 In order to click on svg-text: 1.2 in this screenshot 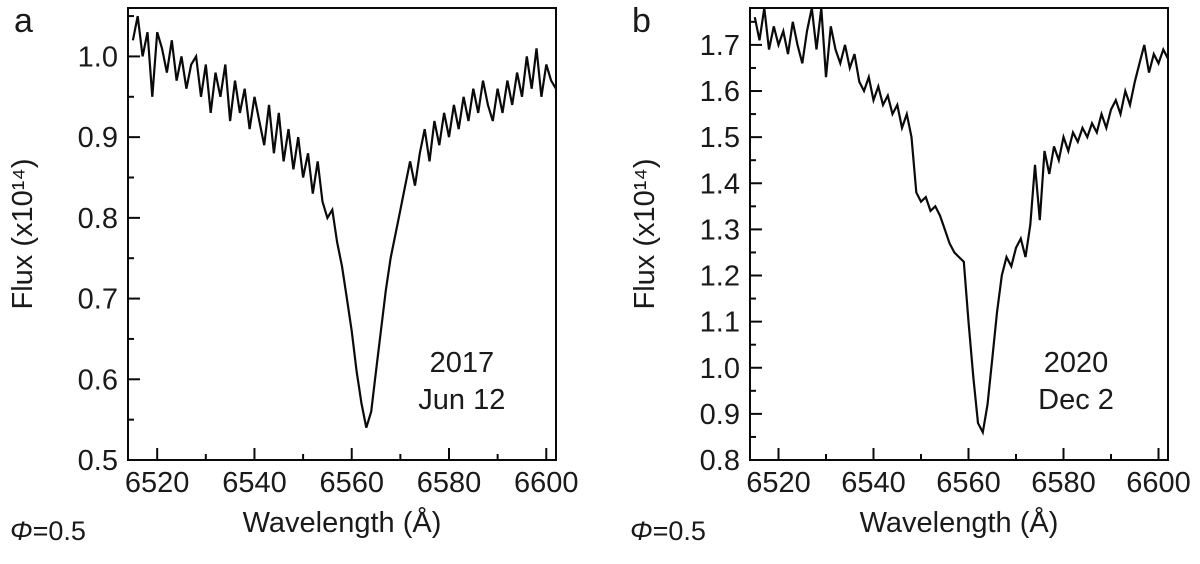, I will do `click(720, 277)`.